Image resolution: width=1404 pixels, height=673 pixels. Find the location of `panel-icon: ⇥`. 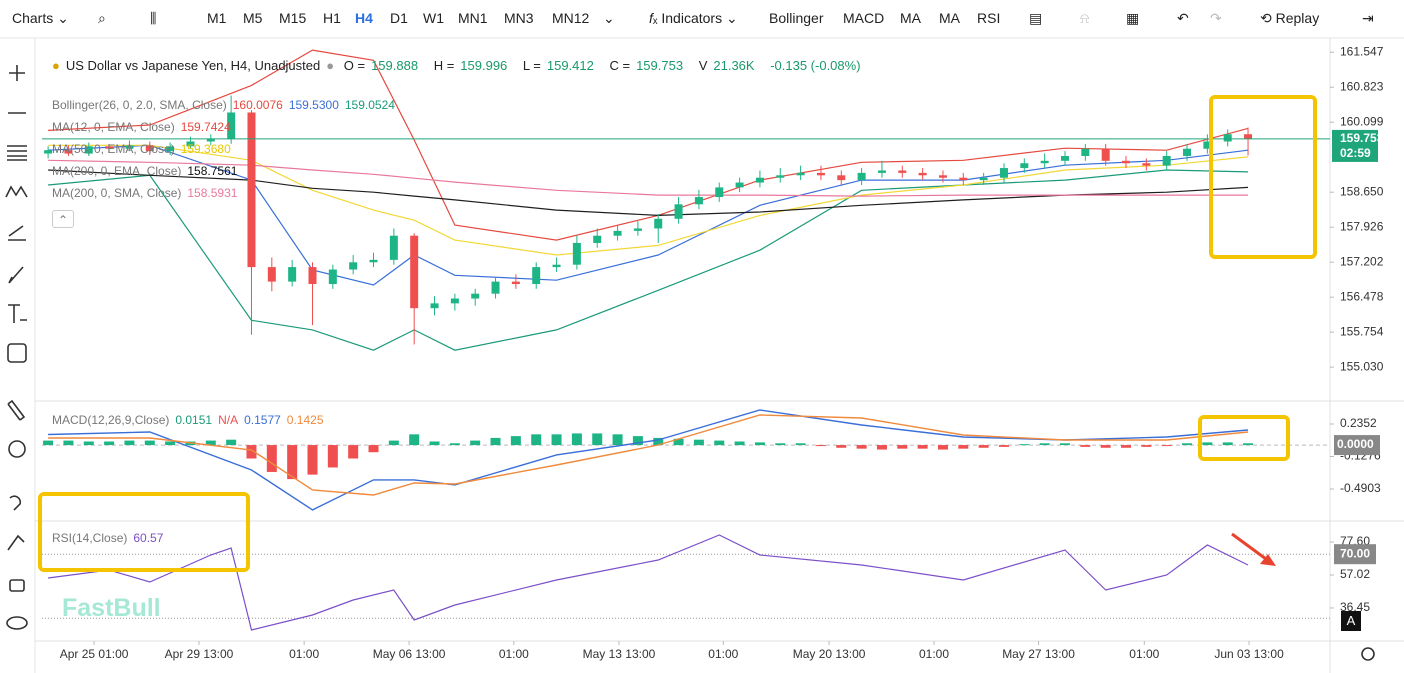

panel-icon: ⇥ is located at coordinates (1368, 18).